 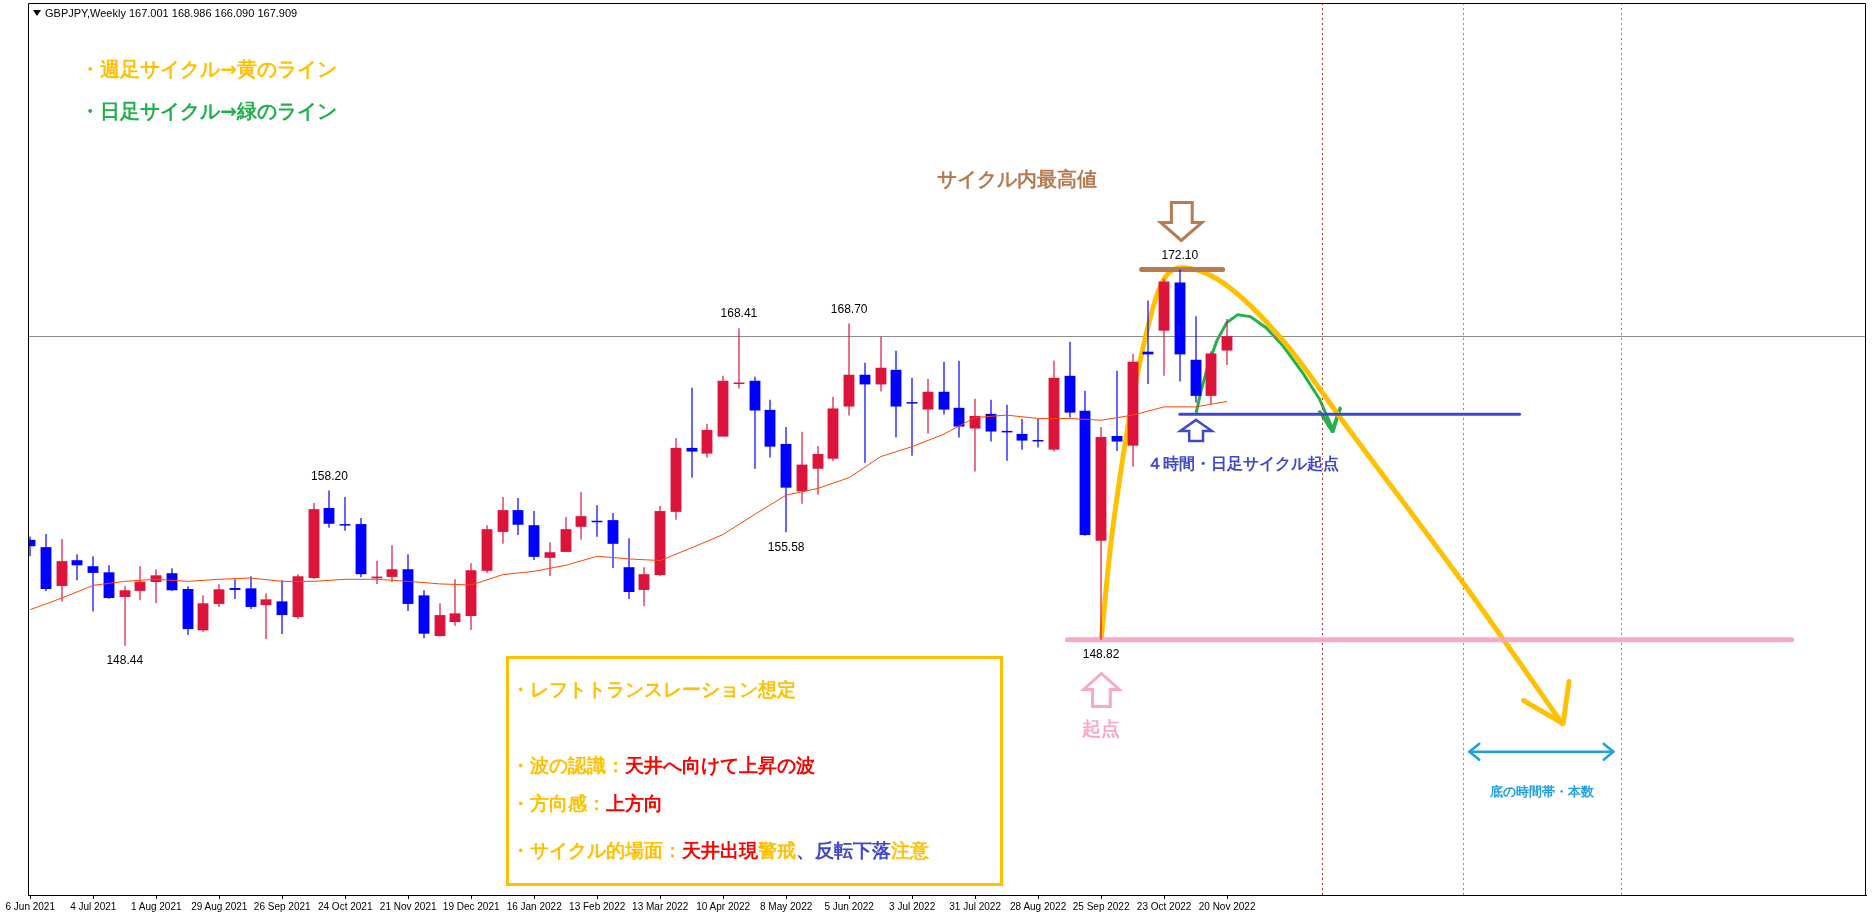 What do you see at coordinates (739, 313) in the screenshot?
I see `annotation: 168.41` at bounding box center [739, 313].